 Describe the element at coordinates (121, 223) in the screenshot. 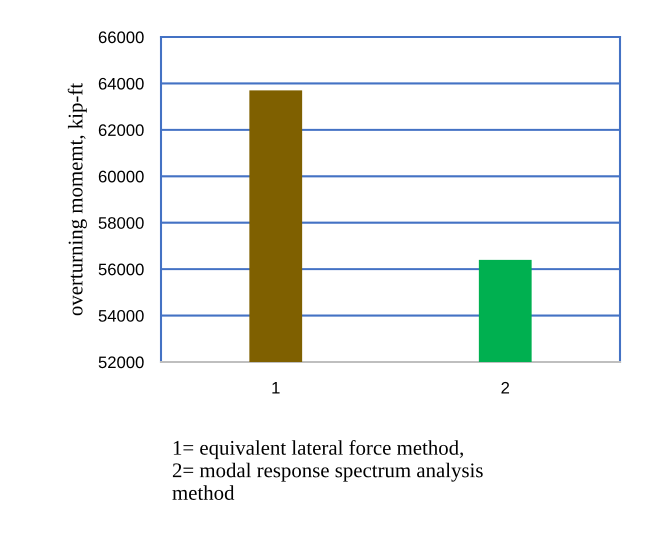

I see `y-tick-label: 58000` at that location.